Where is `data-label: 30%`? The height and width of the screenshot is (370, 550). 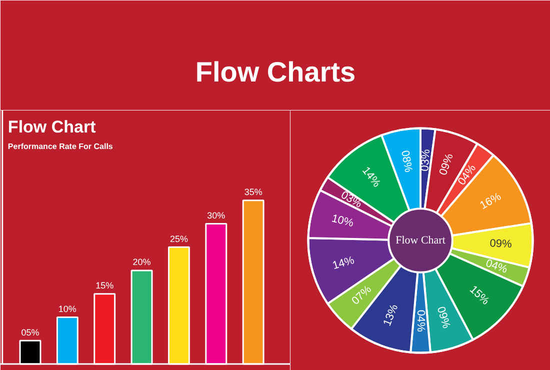 data-label: 30% is located at coordinates (216, 215).